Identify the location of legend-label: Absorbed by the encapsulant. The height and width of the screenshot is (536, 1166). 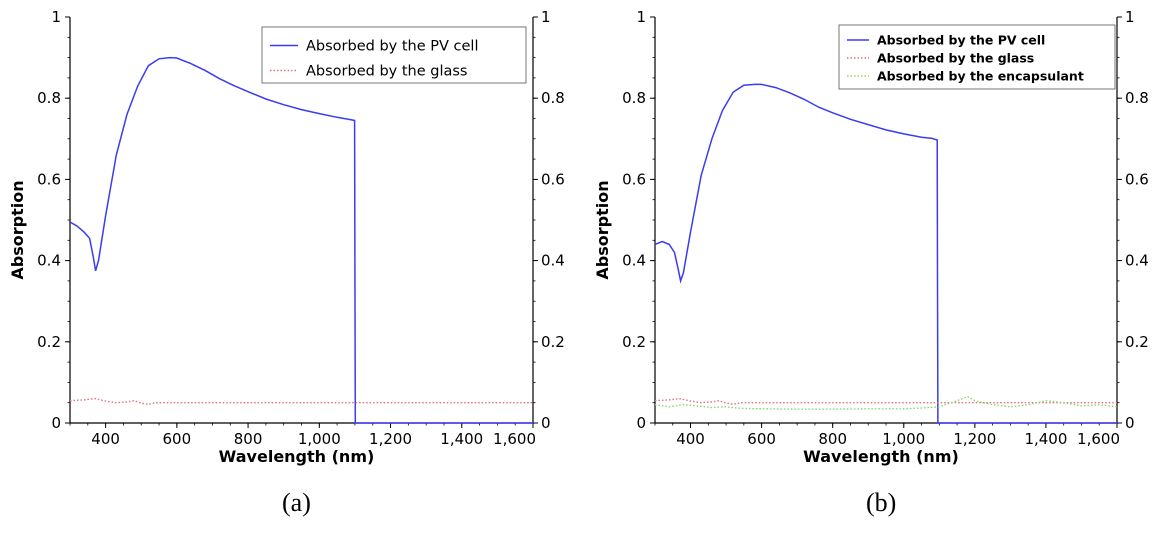
(980, 75).